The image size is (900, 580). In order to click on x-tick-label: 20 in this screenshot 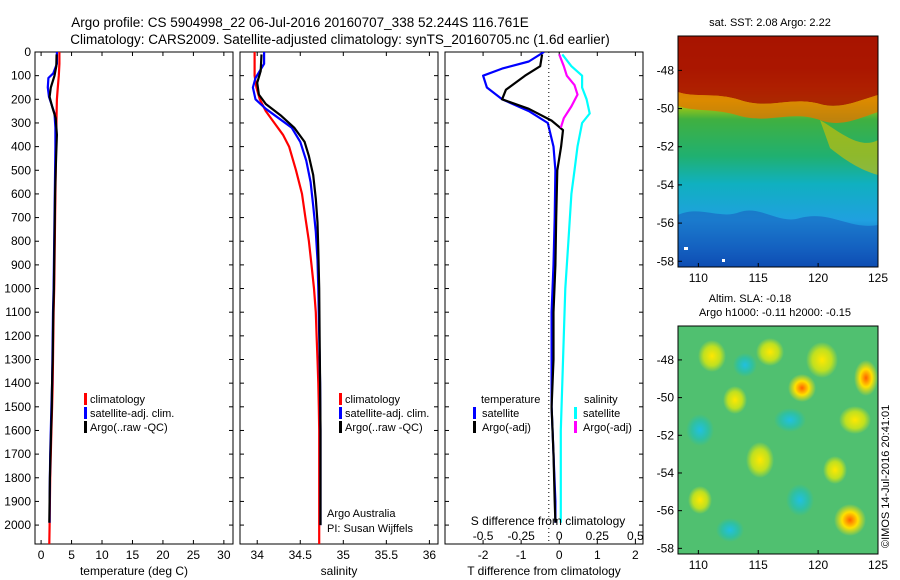, I will do `click(163, 555)`.